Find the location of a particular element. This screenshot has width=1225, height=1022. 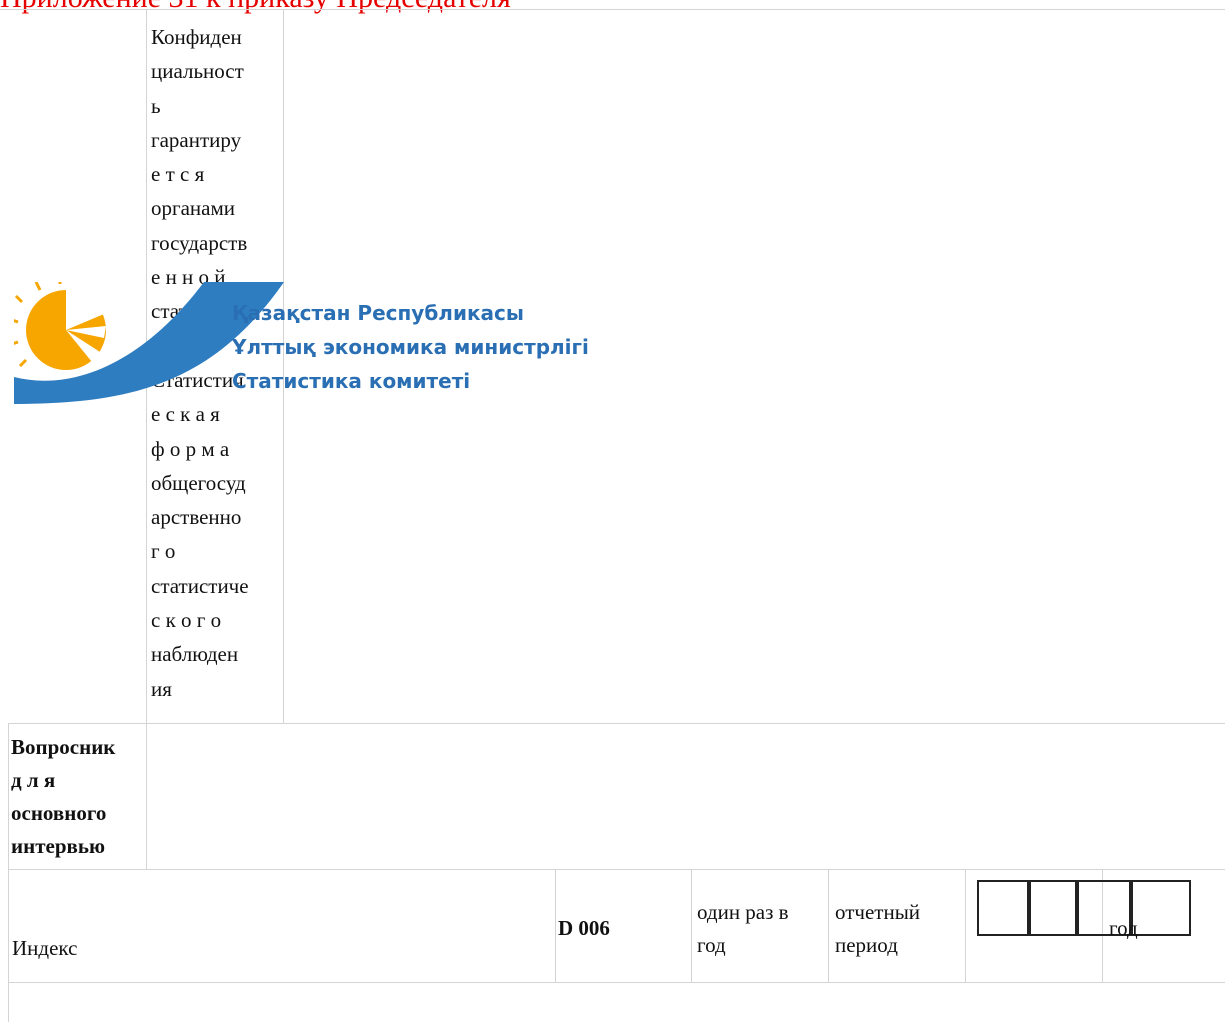

form-code: D 006 is located at coordinates (584, 928).